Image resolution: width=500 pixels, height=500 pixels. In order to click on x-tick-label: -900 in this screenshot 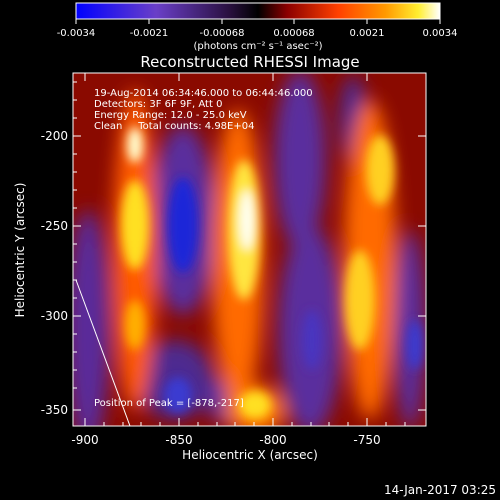, I will do `click(84, 440)`.